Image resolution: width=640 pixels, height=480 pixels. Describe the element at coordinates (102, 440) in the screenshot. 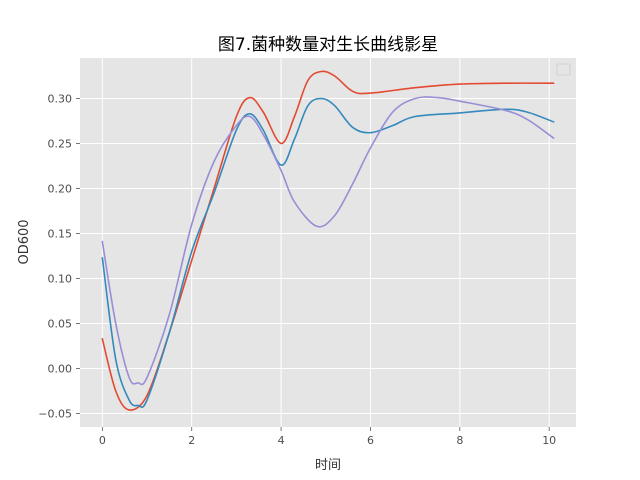

I see `x-tick-label: 0` at that location.